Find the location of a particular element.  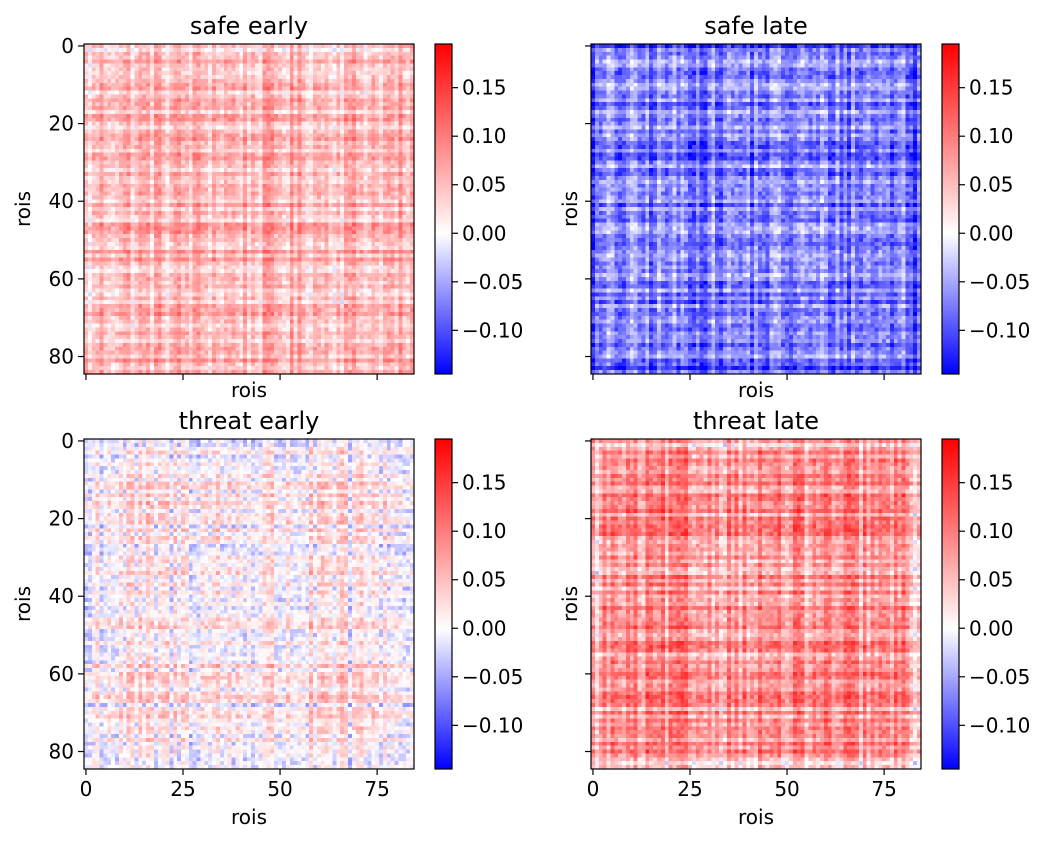

panel-title: safe late is located at coordinates (756, 26).